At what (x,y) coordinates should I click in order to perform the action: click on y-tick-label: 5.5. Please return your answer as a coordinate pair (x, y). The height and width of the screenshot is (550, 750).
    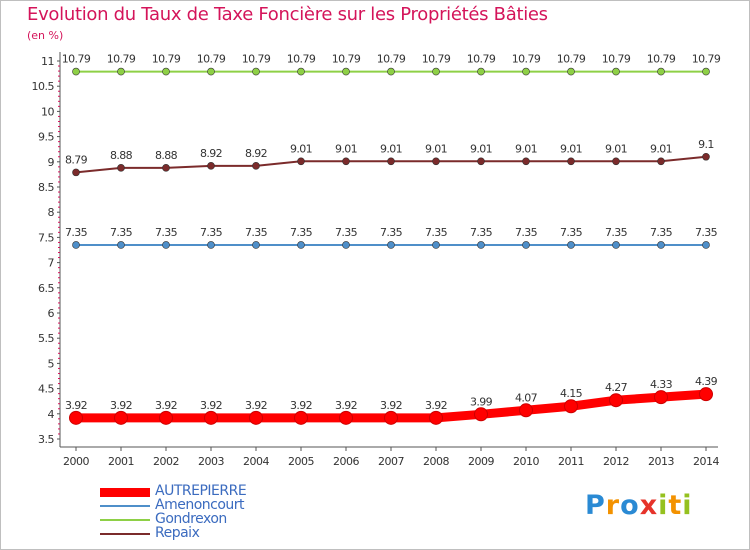
    Looking at the image, I should click on (46, 338).